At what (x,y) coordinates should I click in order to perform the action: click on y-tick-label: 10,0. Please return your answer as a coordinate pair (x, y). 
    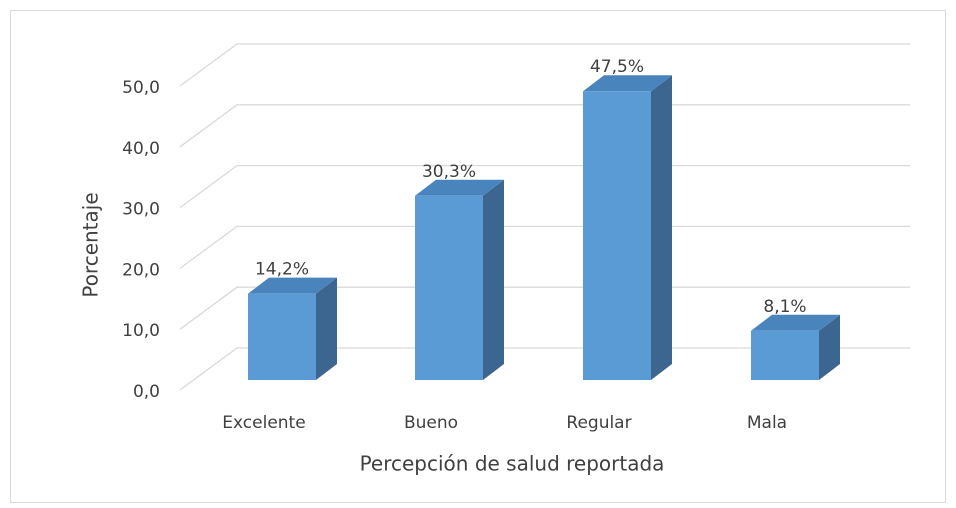
    Looking at the image, I should click on (141, 331).